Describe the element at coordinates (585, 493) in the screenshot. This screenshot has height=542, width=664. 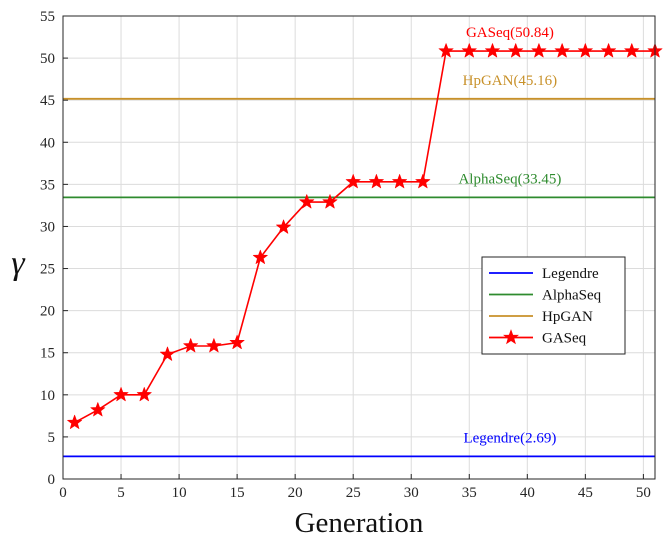
I see `x-tick-label: 45` at that location.